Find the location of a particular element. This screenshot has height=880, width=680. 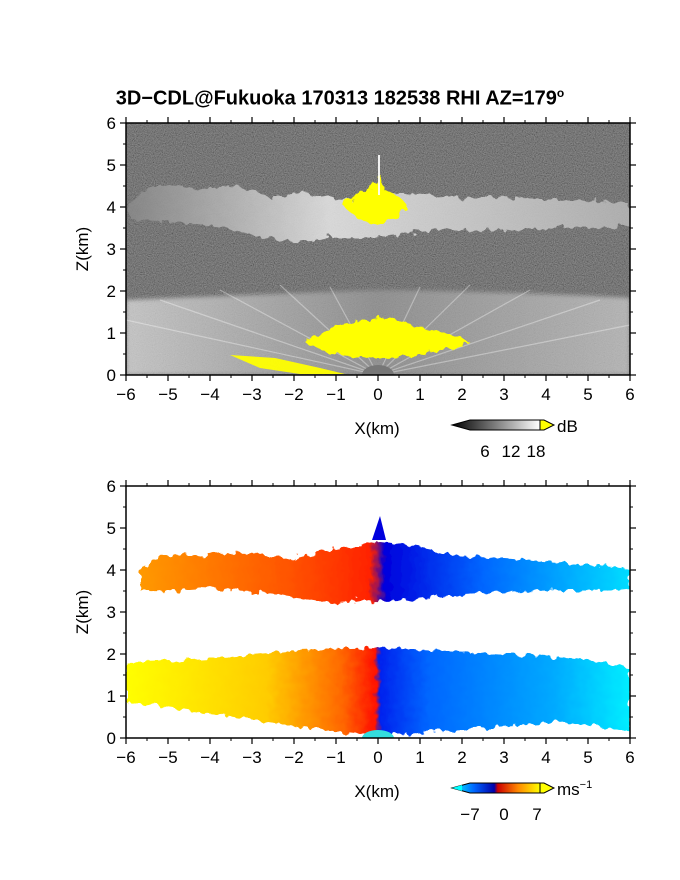

bottom-ytick-label: 0 is located at coordinates (111, 738).